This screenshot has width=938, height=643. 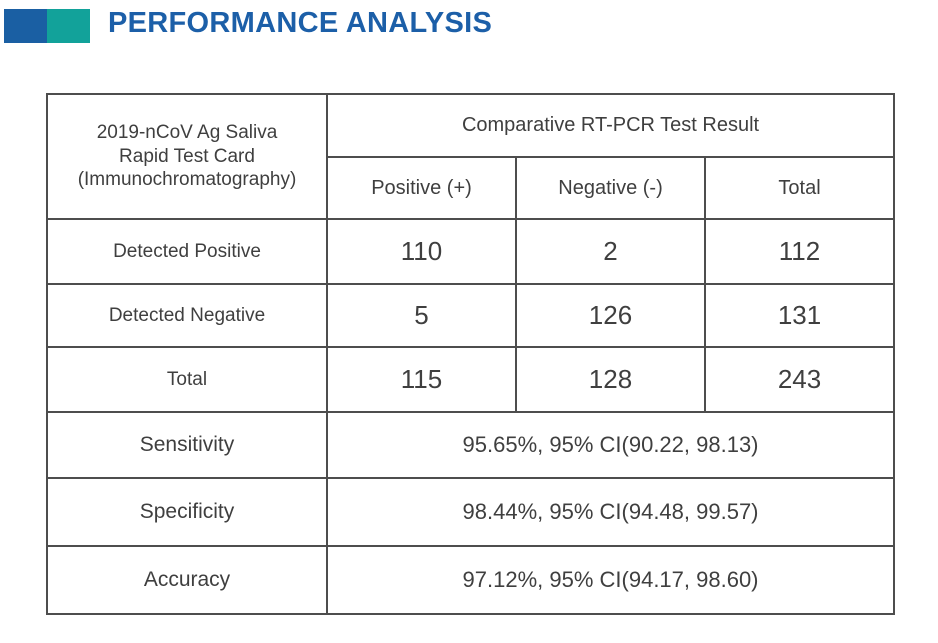 What do you see at coordinates (187, 445) in the screenshot?
I see `stat-label: Sensitivity` at bounding box center [187, 445].